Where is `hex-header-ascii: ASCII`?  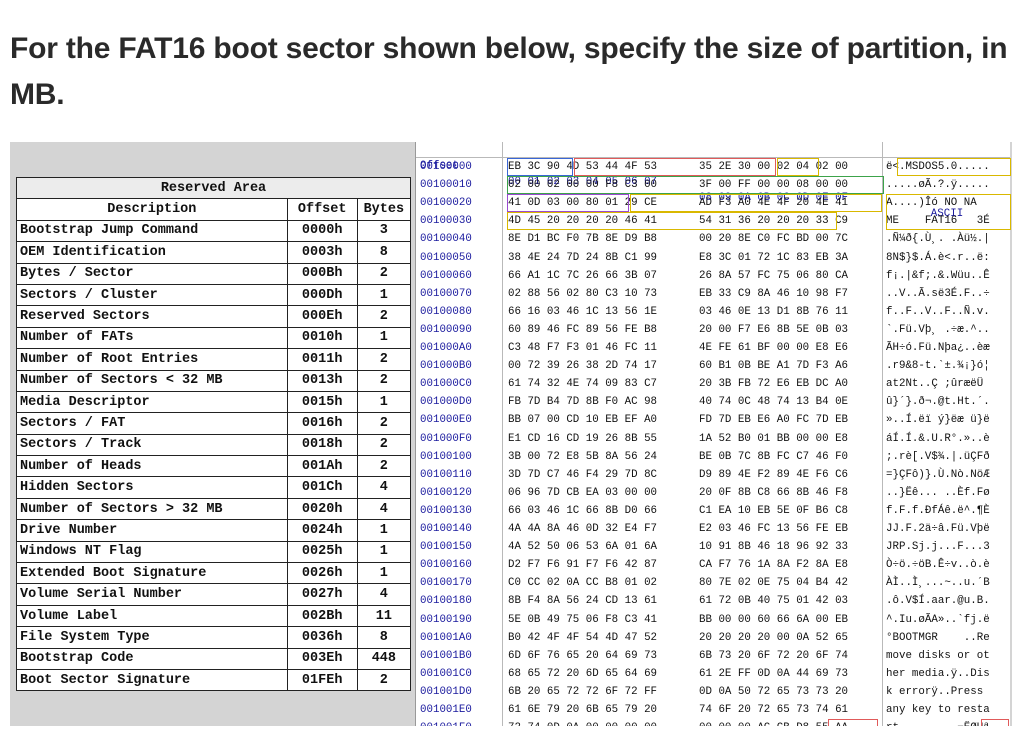 hex-header-ascii: ASCII is located at coordinates (947, 214).